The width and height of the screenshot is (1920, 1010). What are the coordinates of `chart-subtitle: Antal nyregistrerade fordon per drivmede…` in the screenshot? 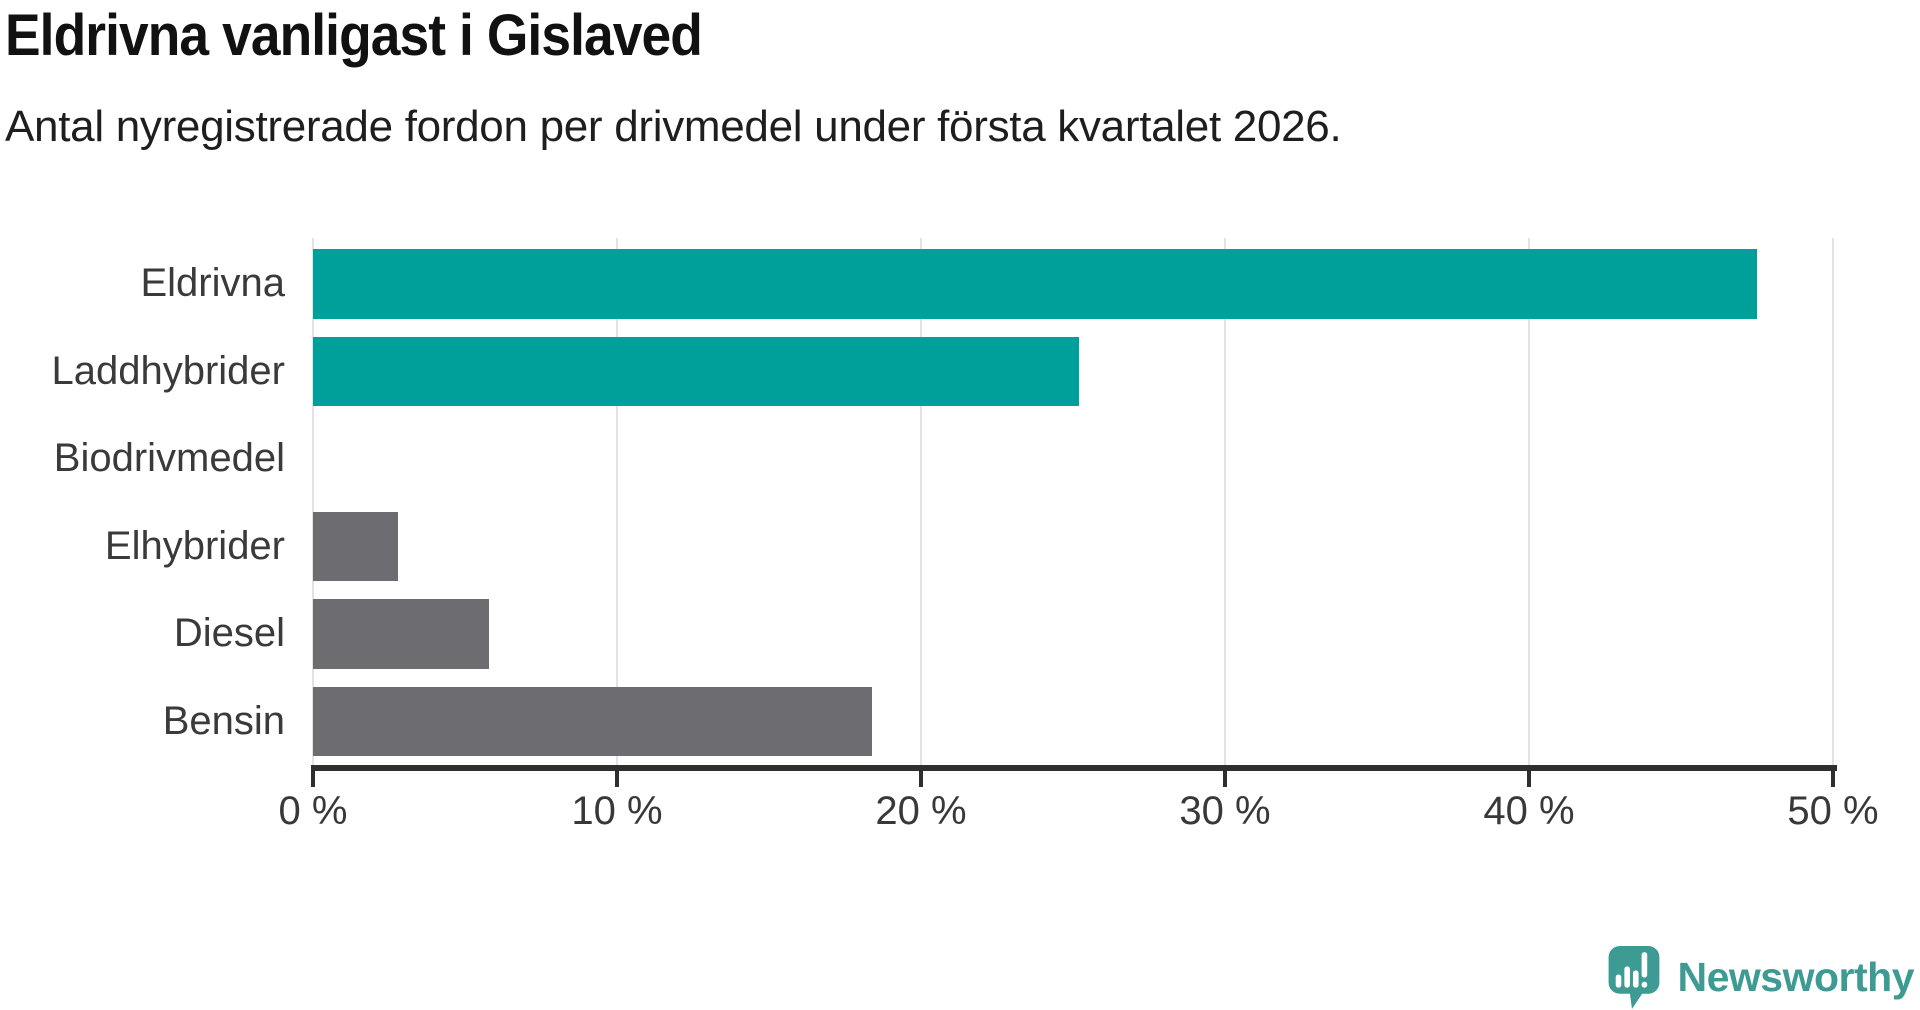 It's located at (673, 126).